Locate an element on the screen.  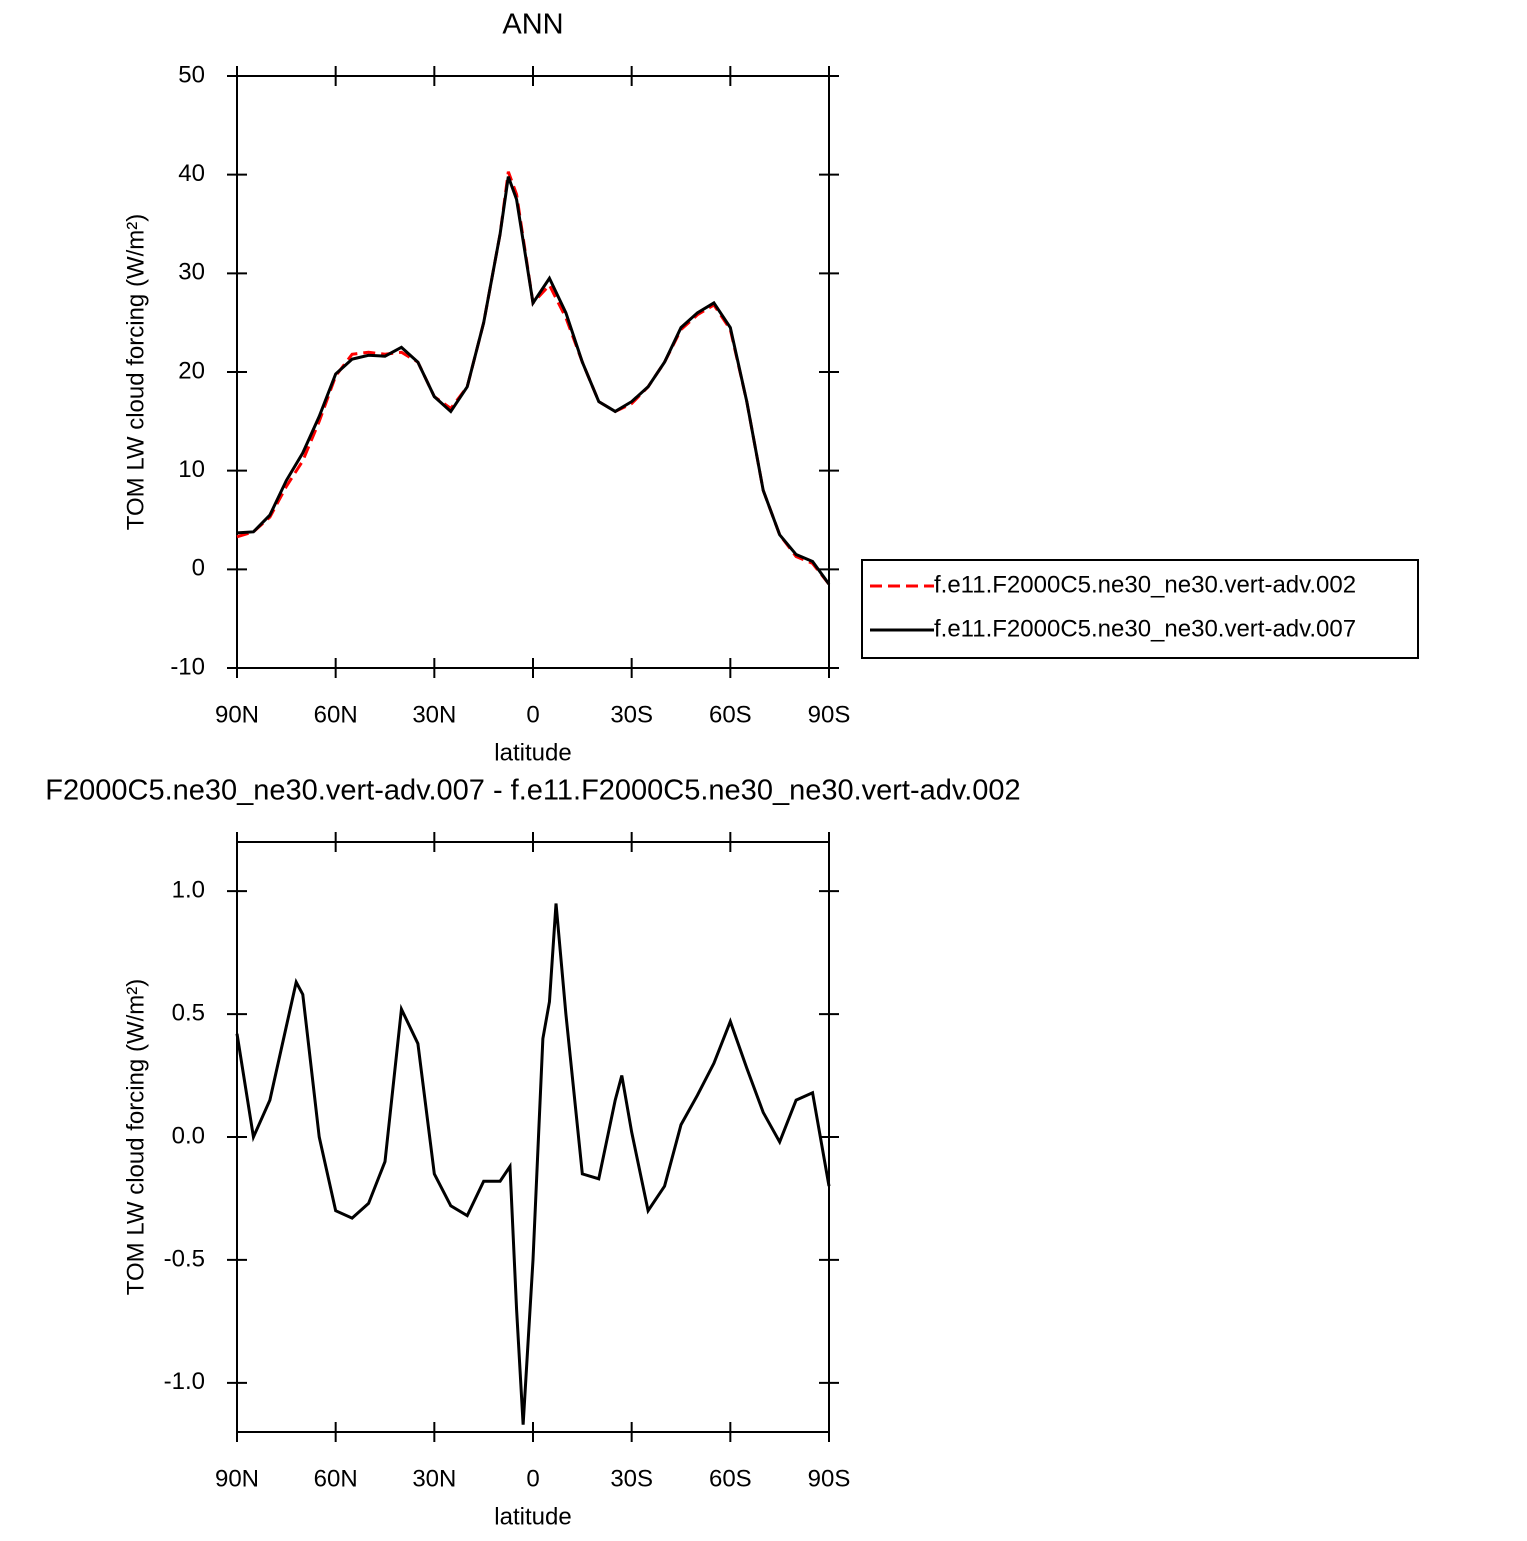
y-tick-label: 1.0 is located at coordinates (188, 890).